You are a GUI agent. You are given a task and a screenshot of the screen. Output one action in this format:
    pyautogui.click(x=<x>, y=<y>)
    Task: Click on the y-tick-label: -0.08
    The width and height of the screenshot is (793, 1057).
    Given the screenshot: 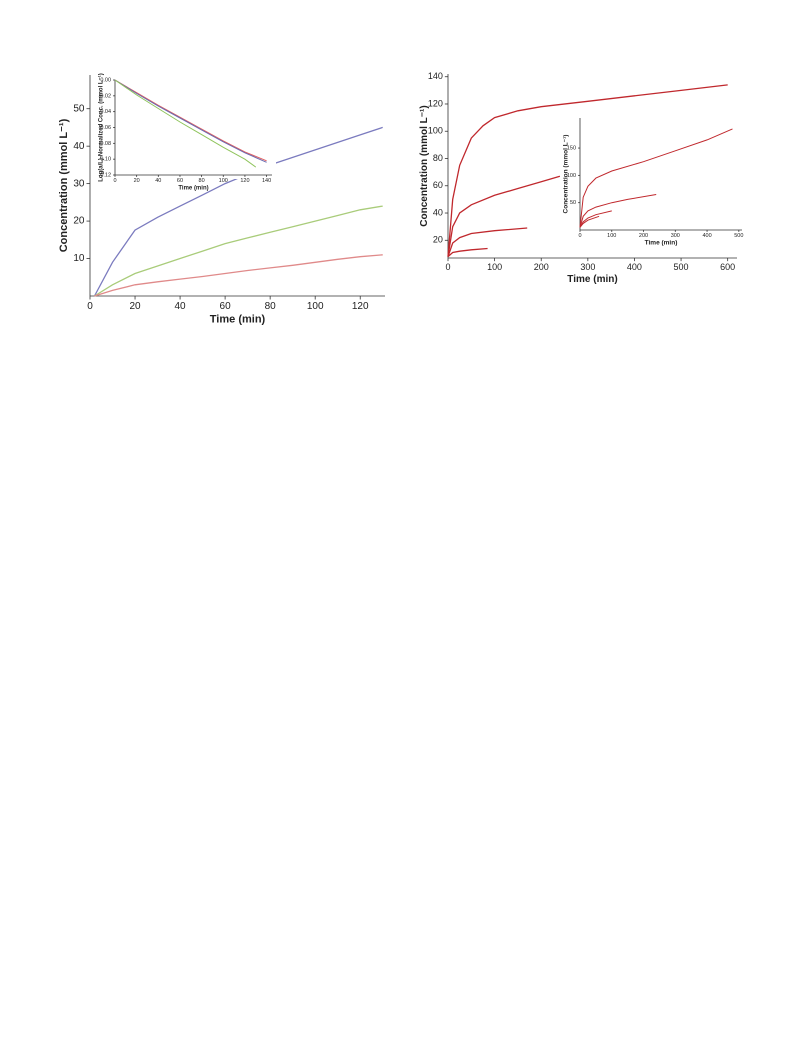 What is the action you would take?
    pyautogui.click(x=105, y=144)
    